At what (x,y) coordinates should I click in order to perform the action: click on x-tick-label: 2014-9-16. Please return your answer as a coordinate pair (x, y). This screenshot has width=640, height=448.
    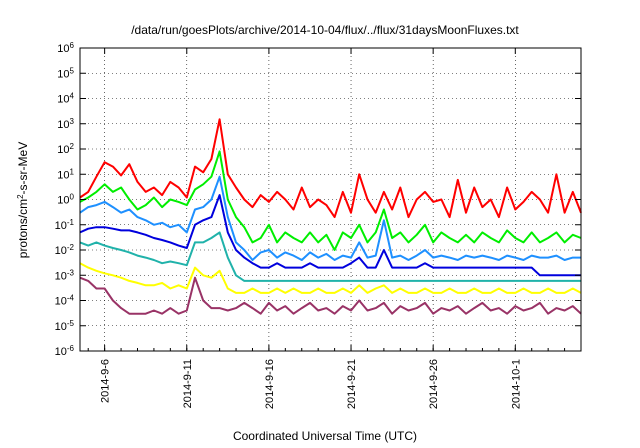
    Looking at the image, I should click on (270, 384).